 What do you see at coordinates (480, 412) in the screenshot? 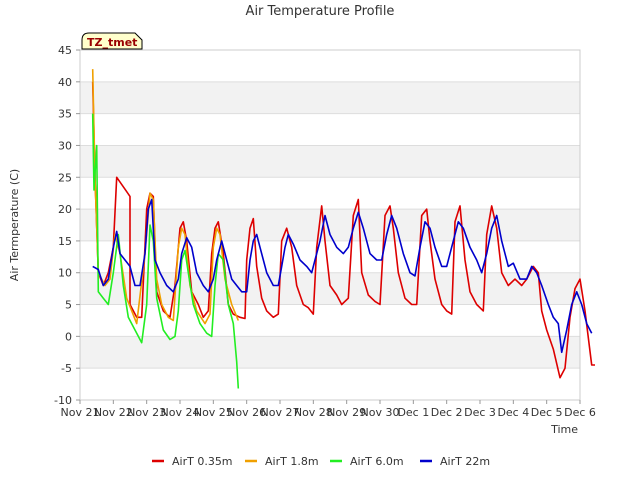
I see `x-tick-label: Dec 3` at bounding box center [480, 412].